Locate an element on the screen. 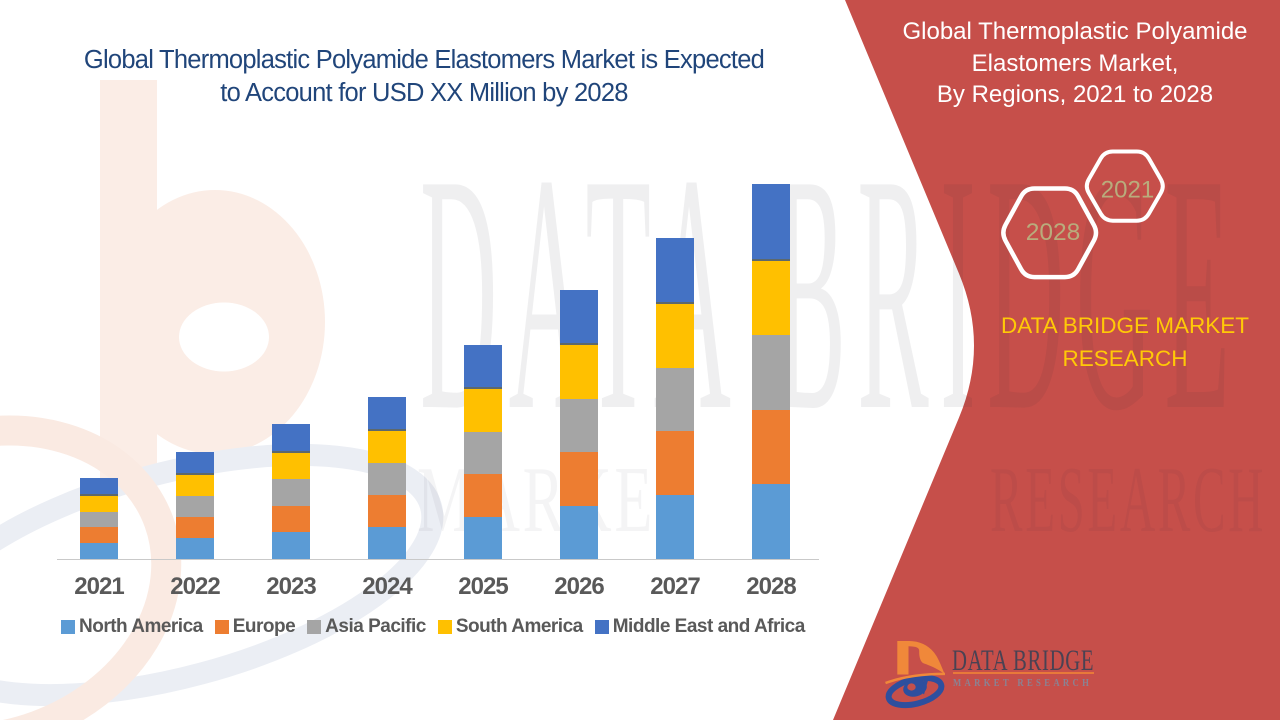 Image resolution: width=1280 pixels, height=720 pixels. svg-text: 2028 is located at coordinates (1053, 232).